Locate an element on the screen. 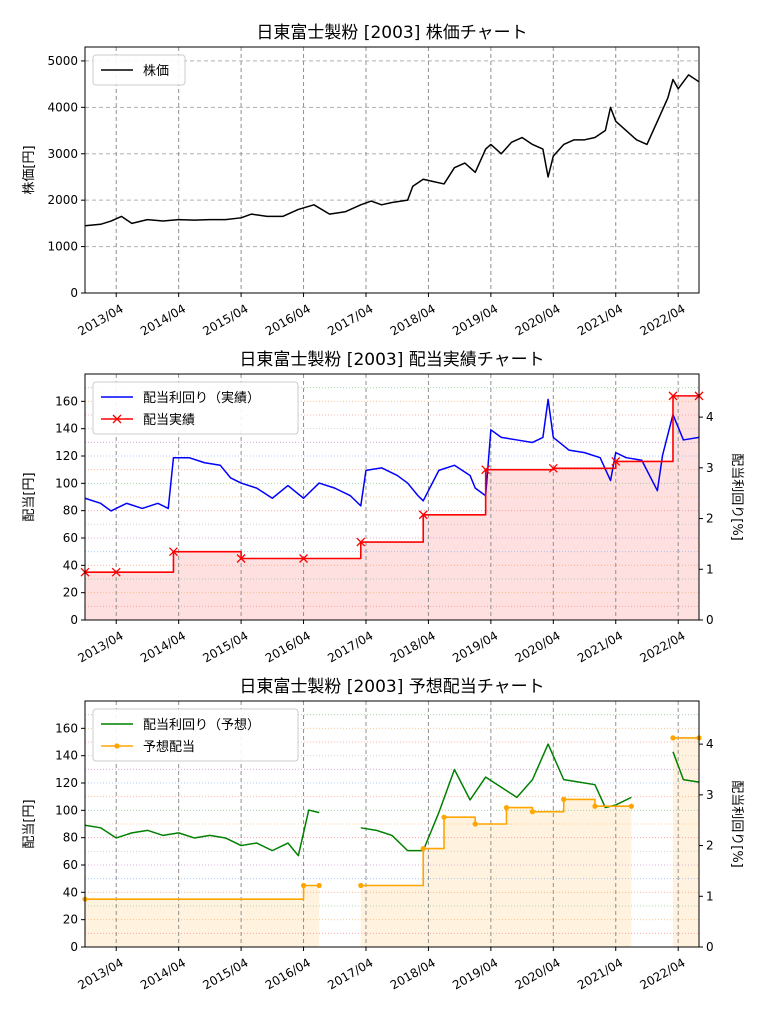 This screenshot has width=768, height=1024. x-tick-label: 2013/04 is located at coordinates (101, 646).